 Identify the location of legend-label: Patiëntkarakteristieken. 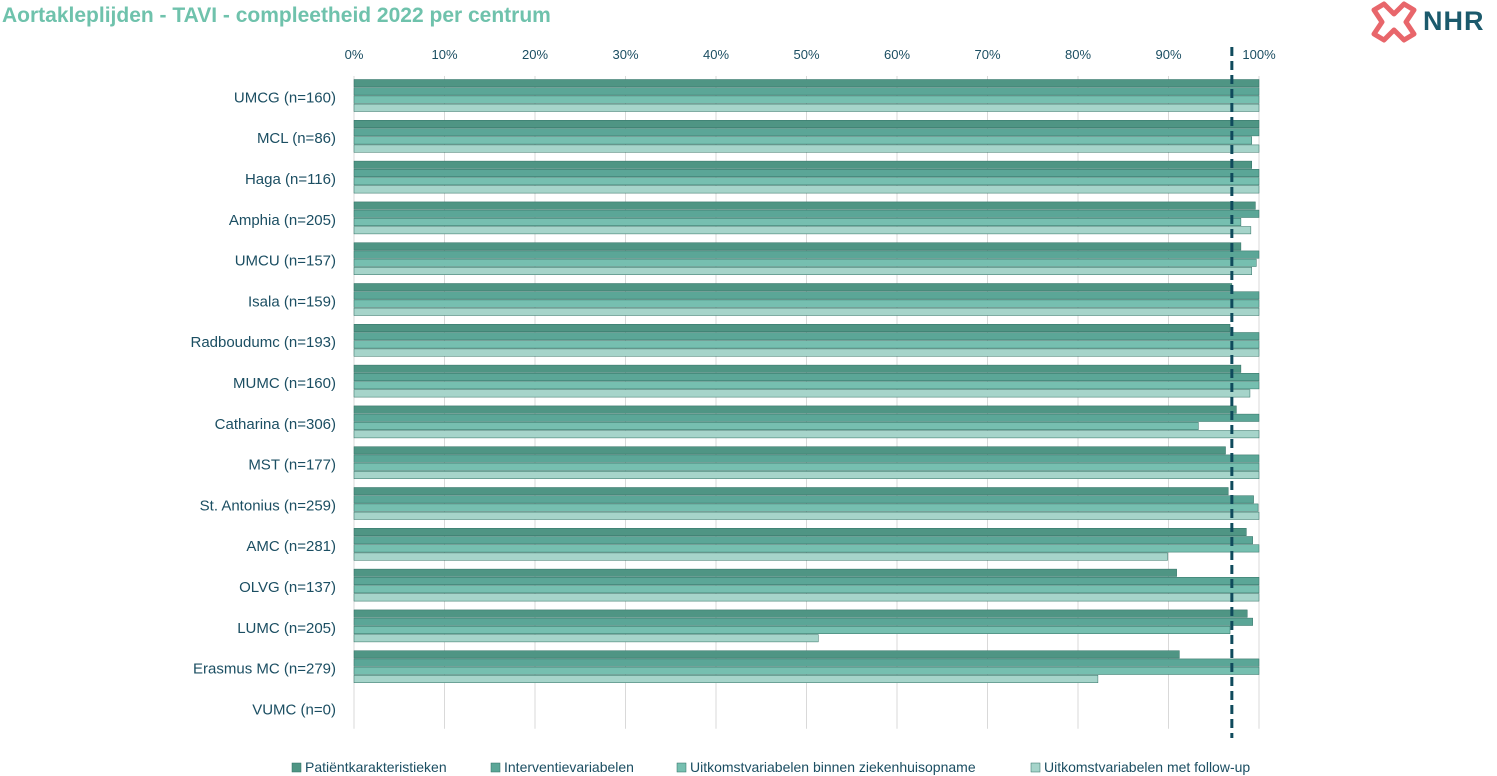
(376, 767).